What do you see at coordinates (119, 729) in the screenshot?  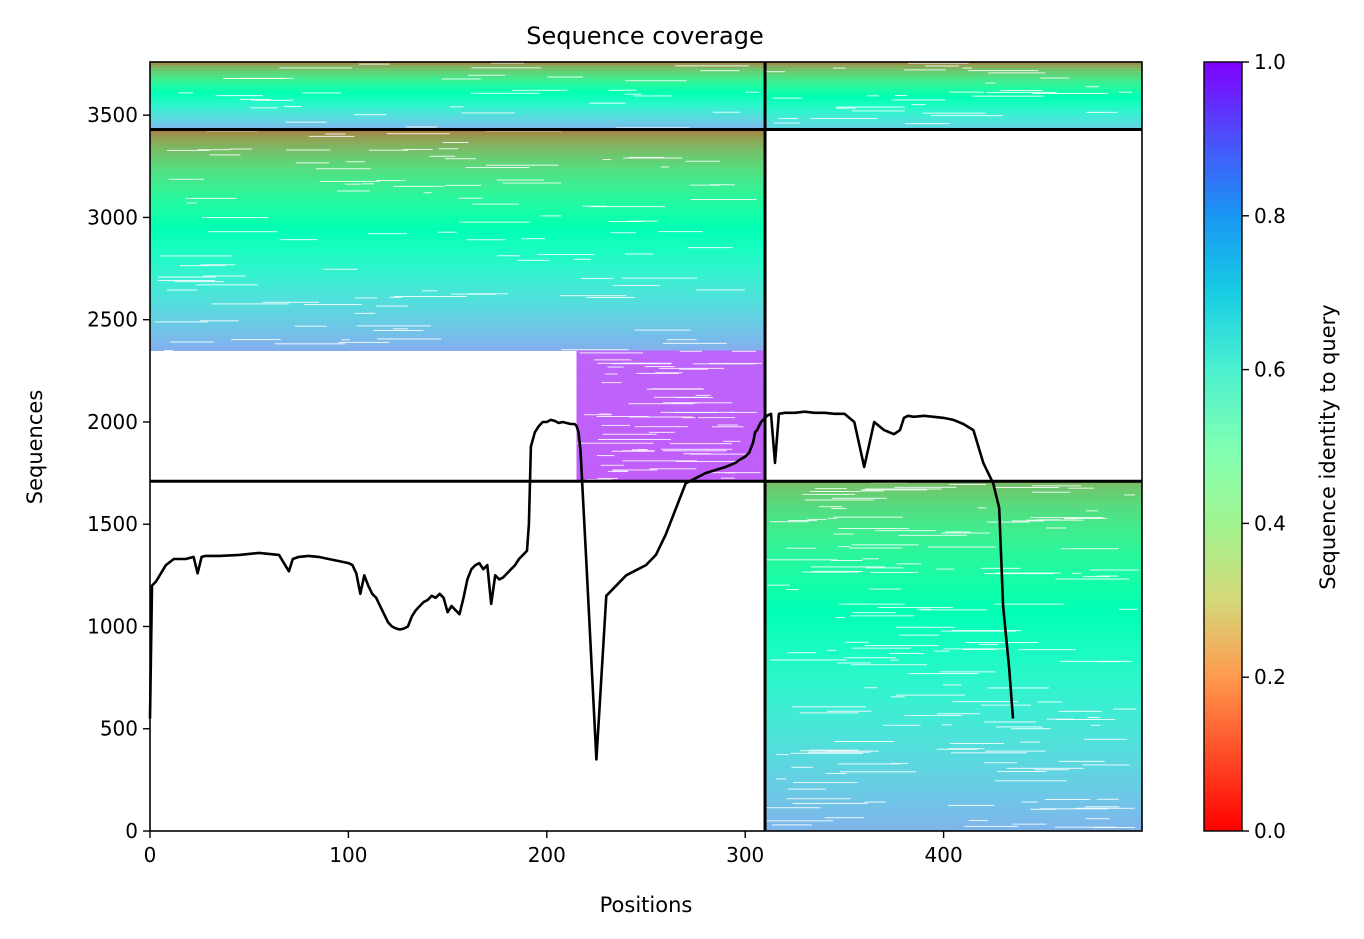 I see `y-tick-label: 500` at bounding box center [119, 729].